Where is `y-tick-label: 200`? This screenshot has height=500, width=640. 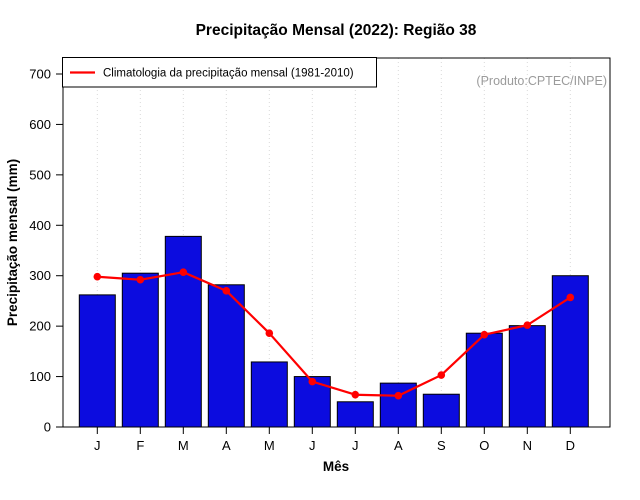 y-tick-label: 200 is located at coordinates (40, 326).